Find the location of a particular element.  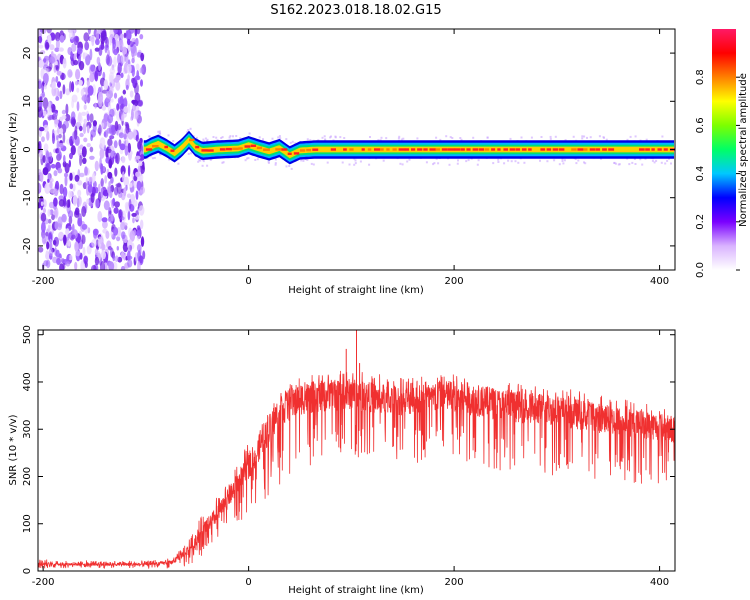

colorbar-tick-label: 0.4 is located at coordinates (700, 174).